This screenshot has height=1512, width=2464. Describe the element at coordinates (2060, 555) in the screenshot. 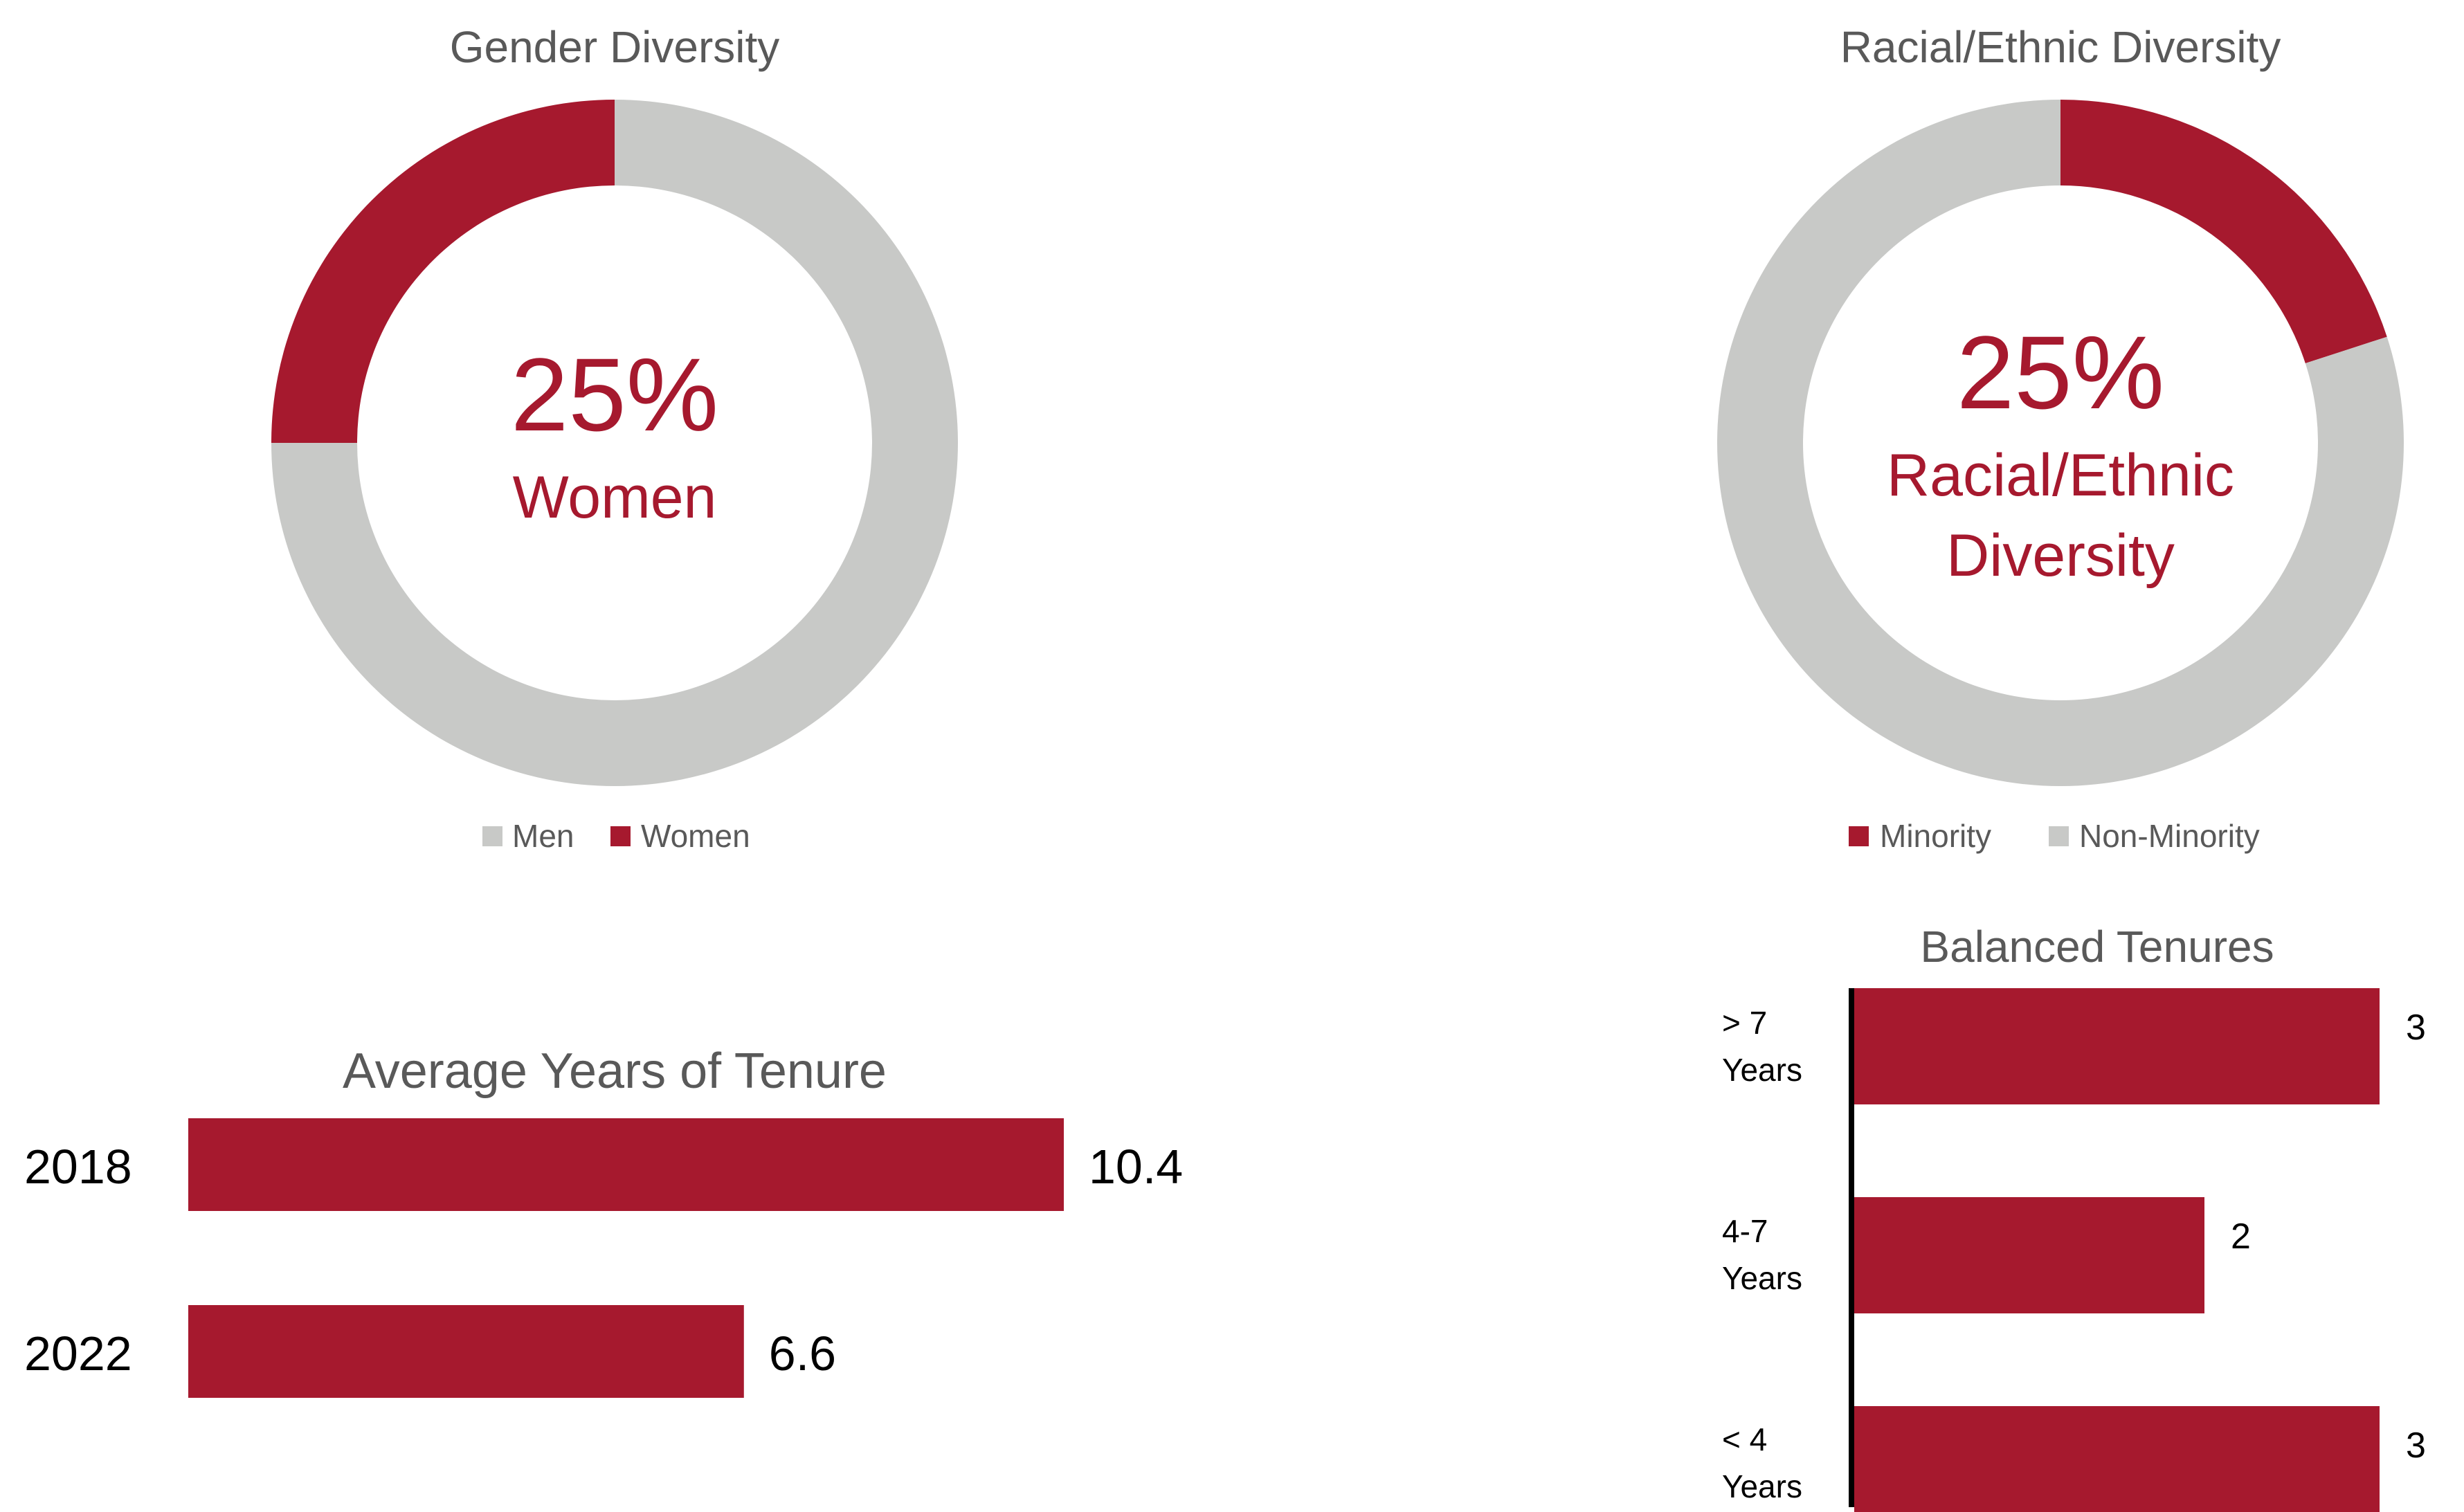

I see `racial-center-label-line2: Diversity` at that location.